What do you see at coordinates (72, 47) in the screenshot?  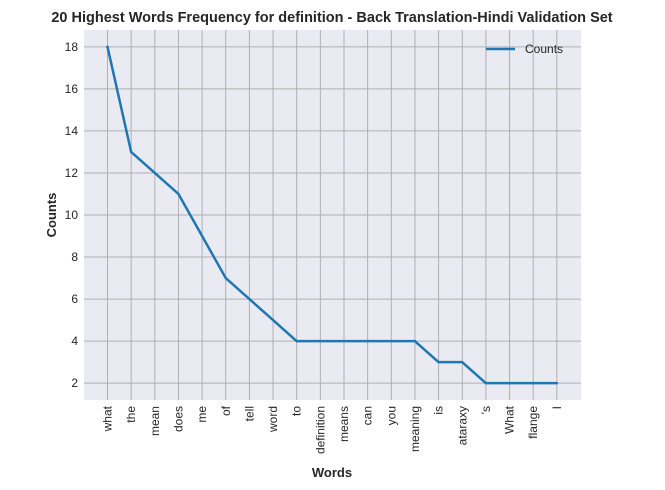 I see `y-tick-label: 18` at bounding box center [72, 47].